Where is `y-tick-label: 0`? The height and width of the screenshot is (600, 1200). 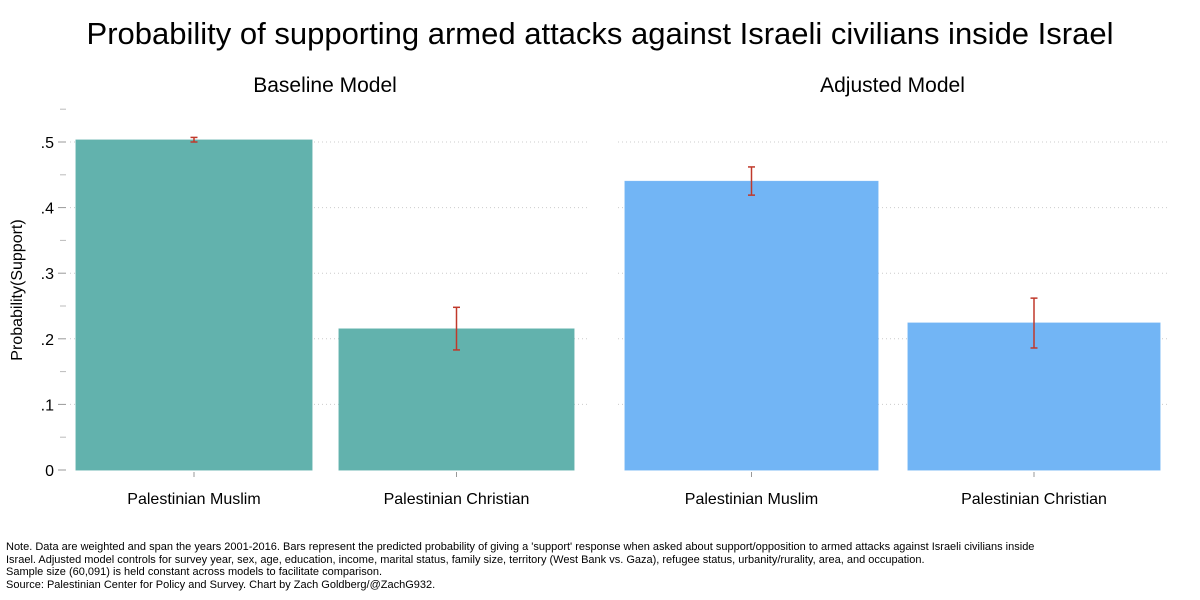
y-tick-label: 0 is located at coordinates (49, 471).